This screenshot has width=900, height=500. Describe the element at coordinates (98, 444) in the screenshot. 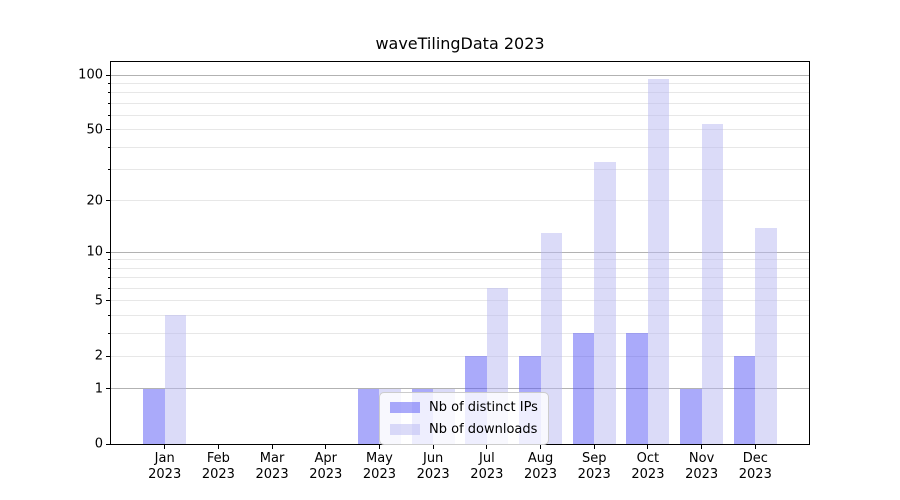

I see `y-tick-label: 0` at that location.